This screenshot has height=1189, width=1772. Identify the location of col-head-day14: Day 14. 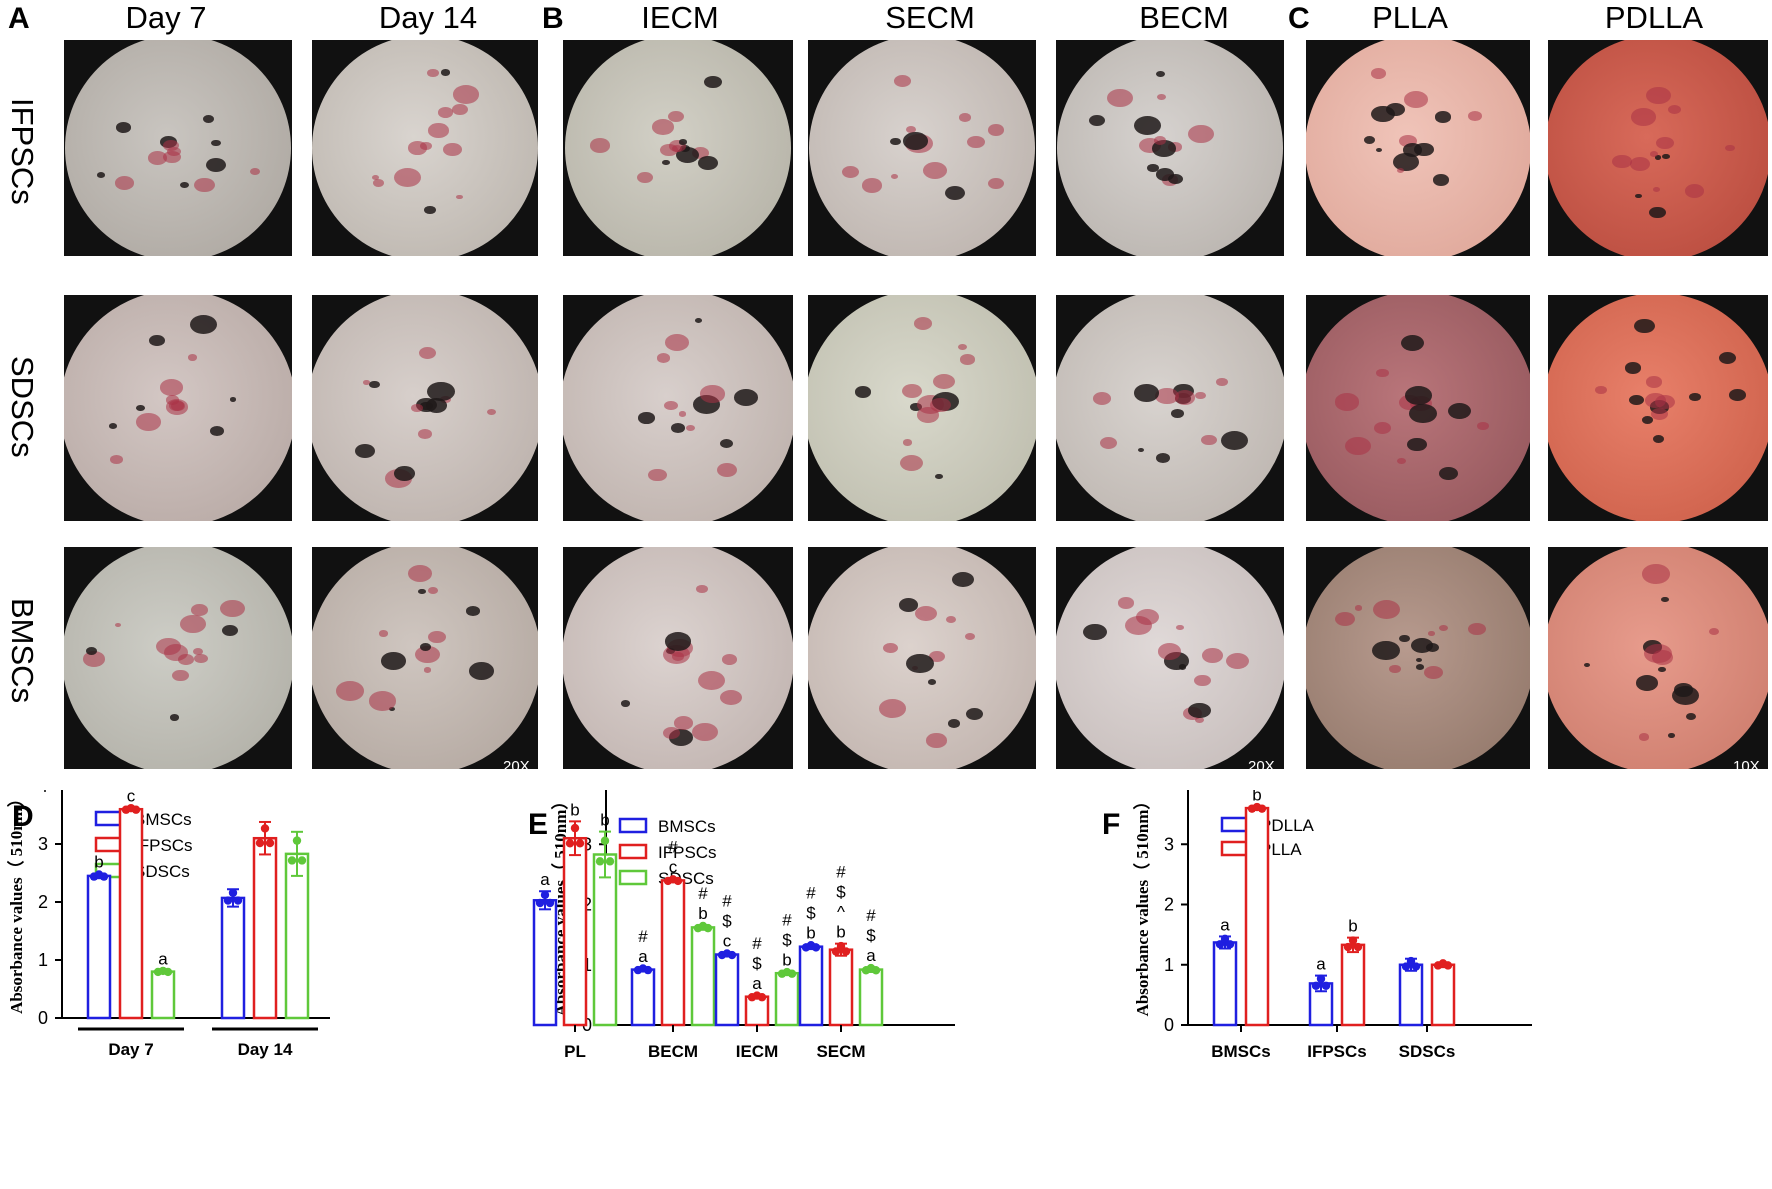
(428, 17).